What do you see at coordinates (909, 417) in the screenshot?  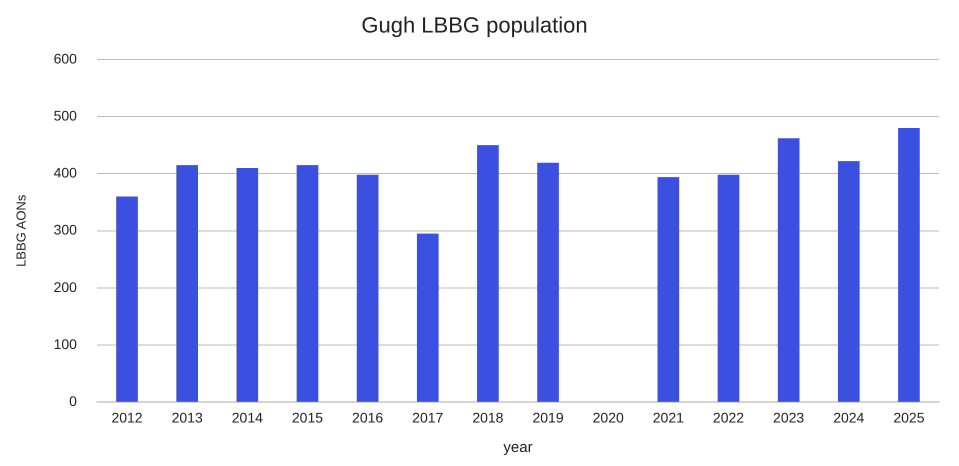 I see `x-tick-label: 2025` at bounding box center [909, 417].